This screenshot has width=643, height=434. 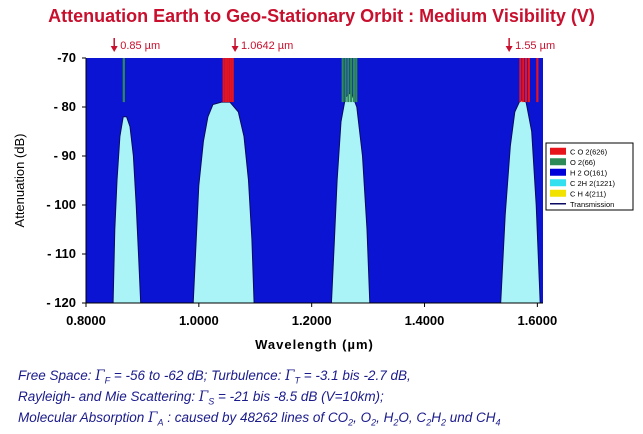 What do you see at coordinates (140, 46) in the screenshot?
I see `annotation-label: 0.85 µm` at bounding box center [140, 46].